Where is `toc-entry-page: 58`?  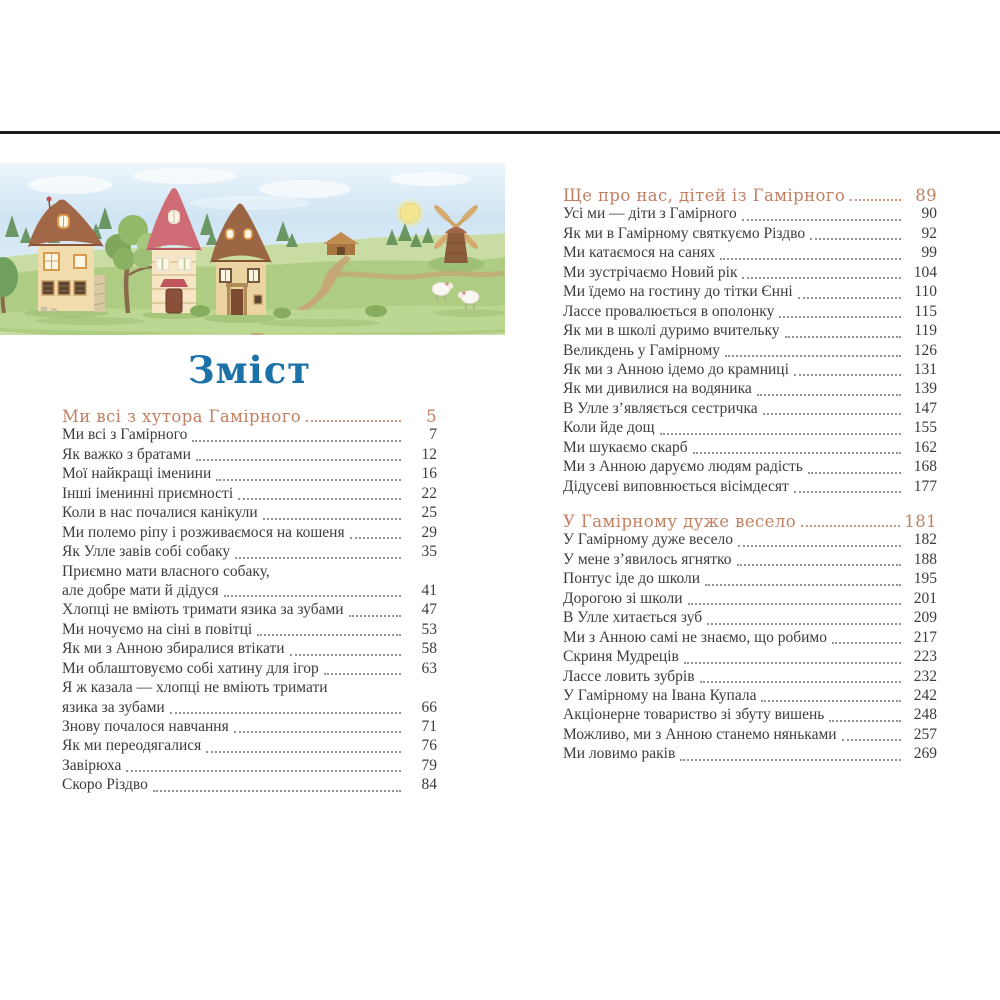 toc-entry-page: 58 is located at coordinates (429, 649).